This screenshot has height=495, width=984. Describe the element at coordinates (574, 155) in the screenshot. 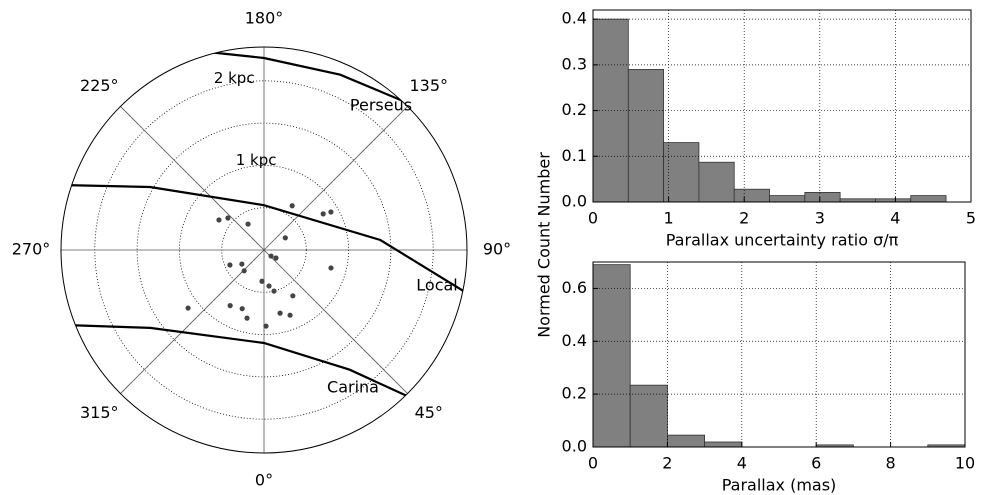

I see `y-tick-label: 0.1` at that location.